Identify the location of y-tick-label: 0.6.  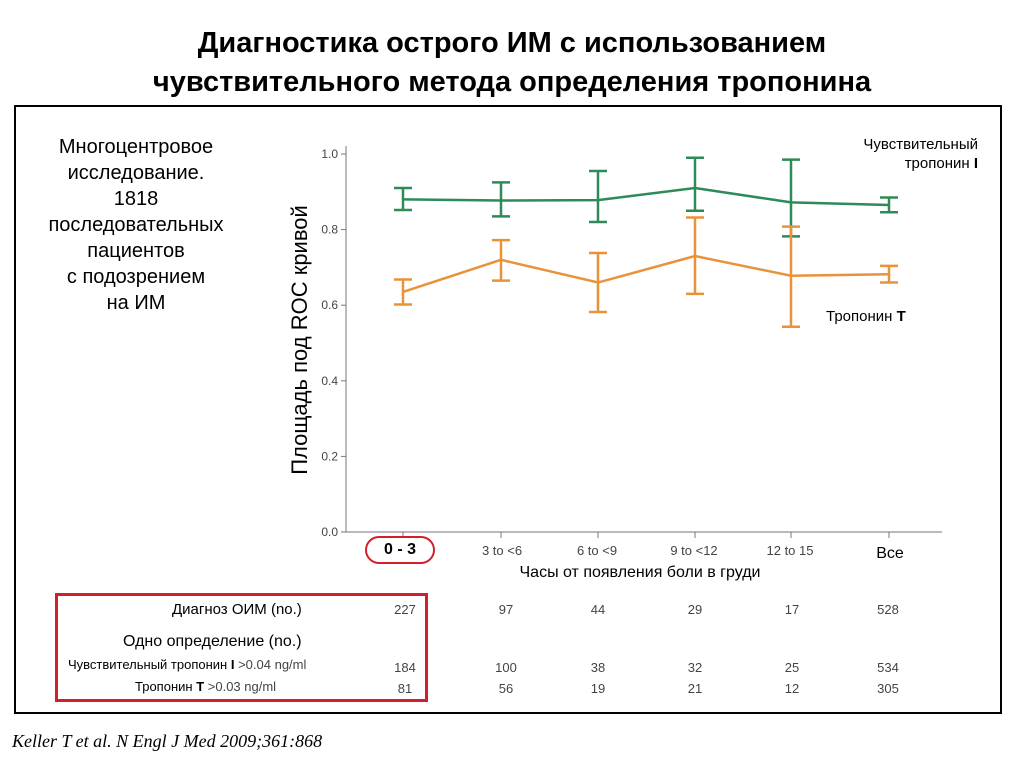
(329, 305).